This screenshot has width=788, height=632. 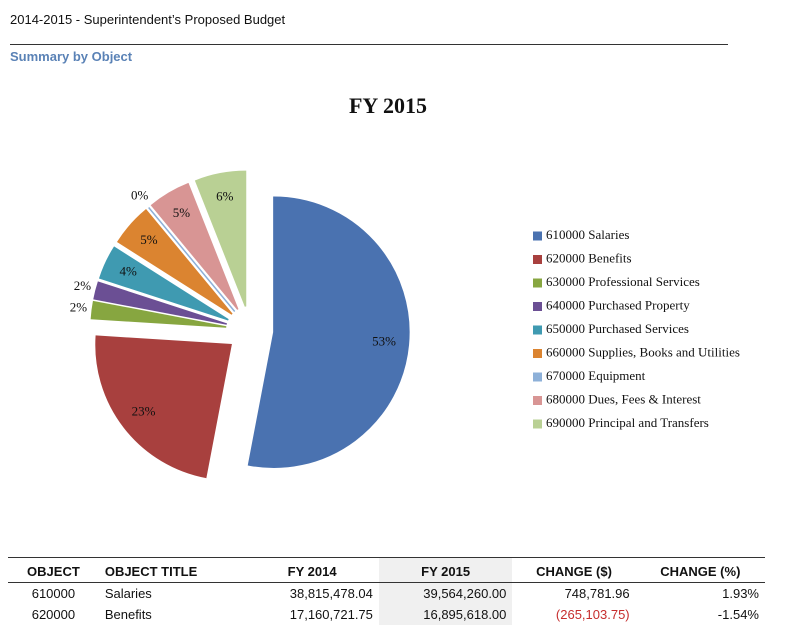 I want to click on cell: -1.54%, so click(x=738, y=614).